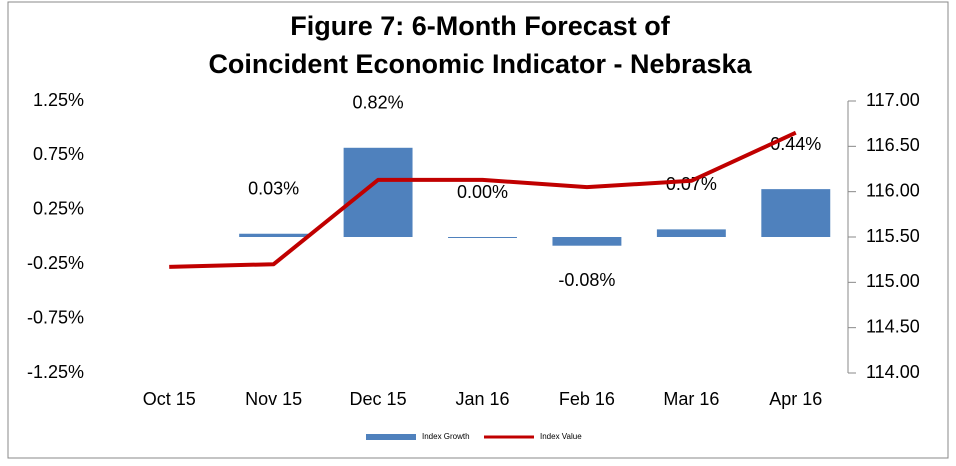  I want to click on y-tick-label: 1.25%, so click(58, 100).